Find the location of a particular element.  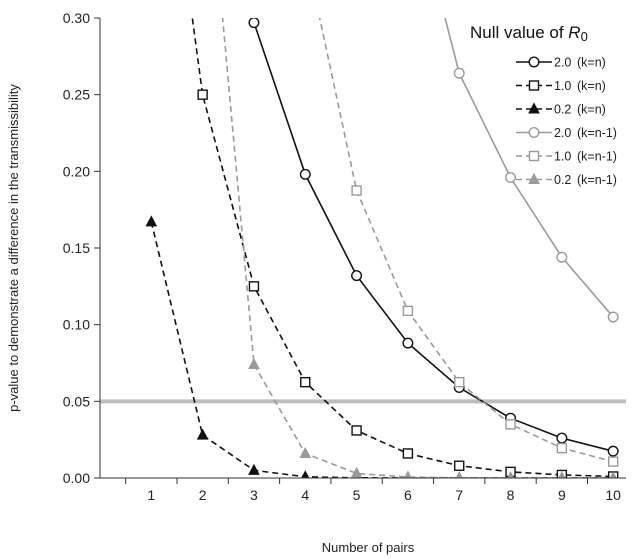

x-tick-label: 8 is located at coordinates (511, 495).